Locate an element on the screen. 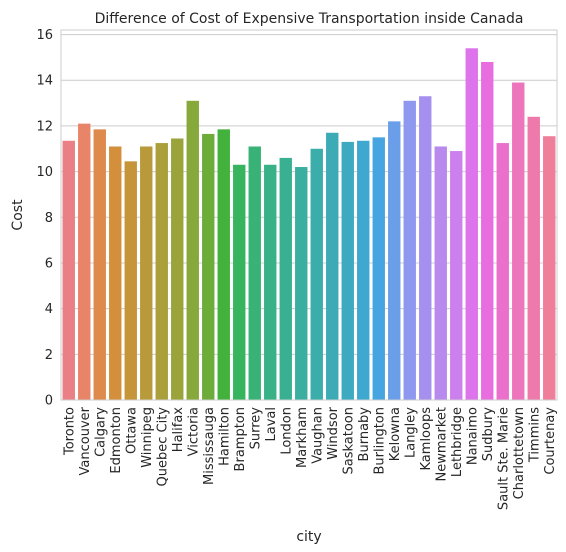 The image size is (566, 552). bar-kelowna is located at coordinates (394, 260).